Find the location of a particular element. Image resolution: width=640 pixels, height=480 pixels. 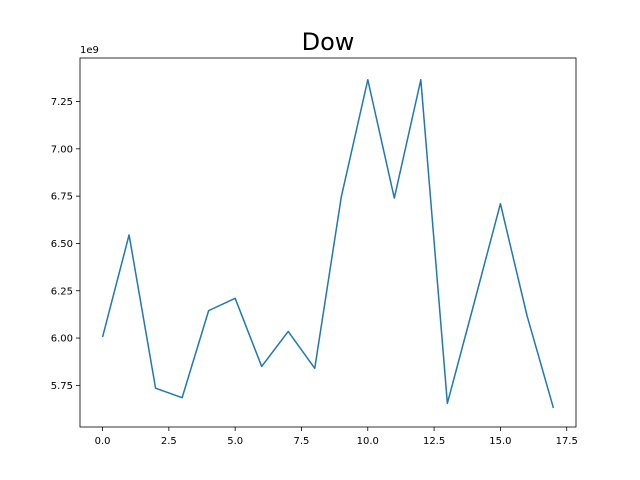

y-tick-label: 6.50 is located at coordinates (62, 244).